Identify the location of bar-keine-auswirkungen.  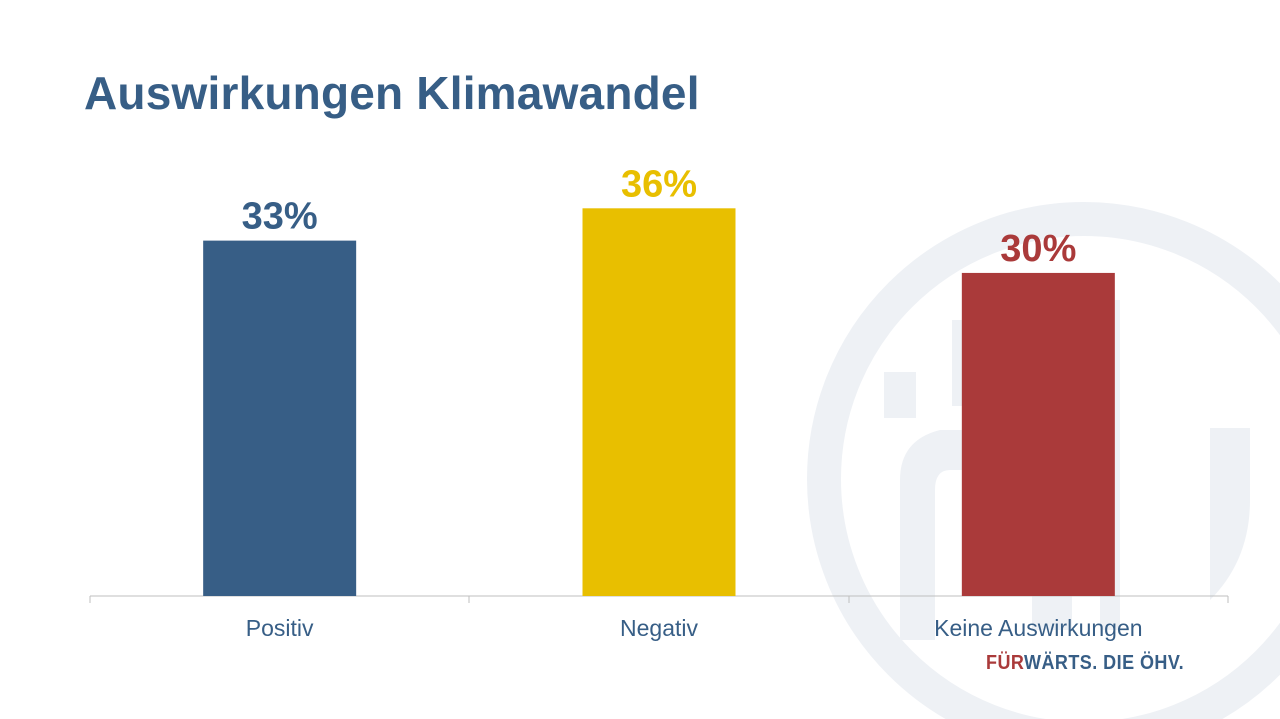
(1038, 434).